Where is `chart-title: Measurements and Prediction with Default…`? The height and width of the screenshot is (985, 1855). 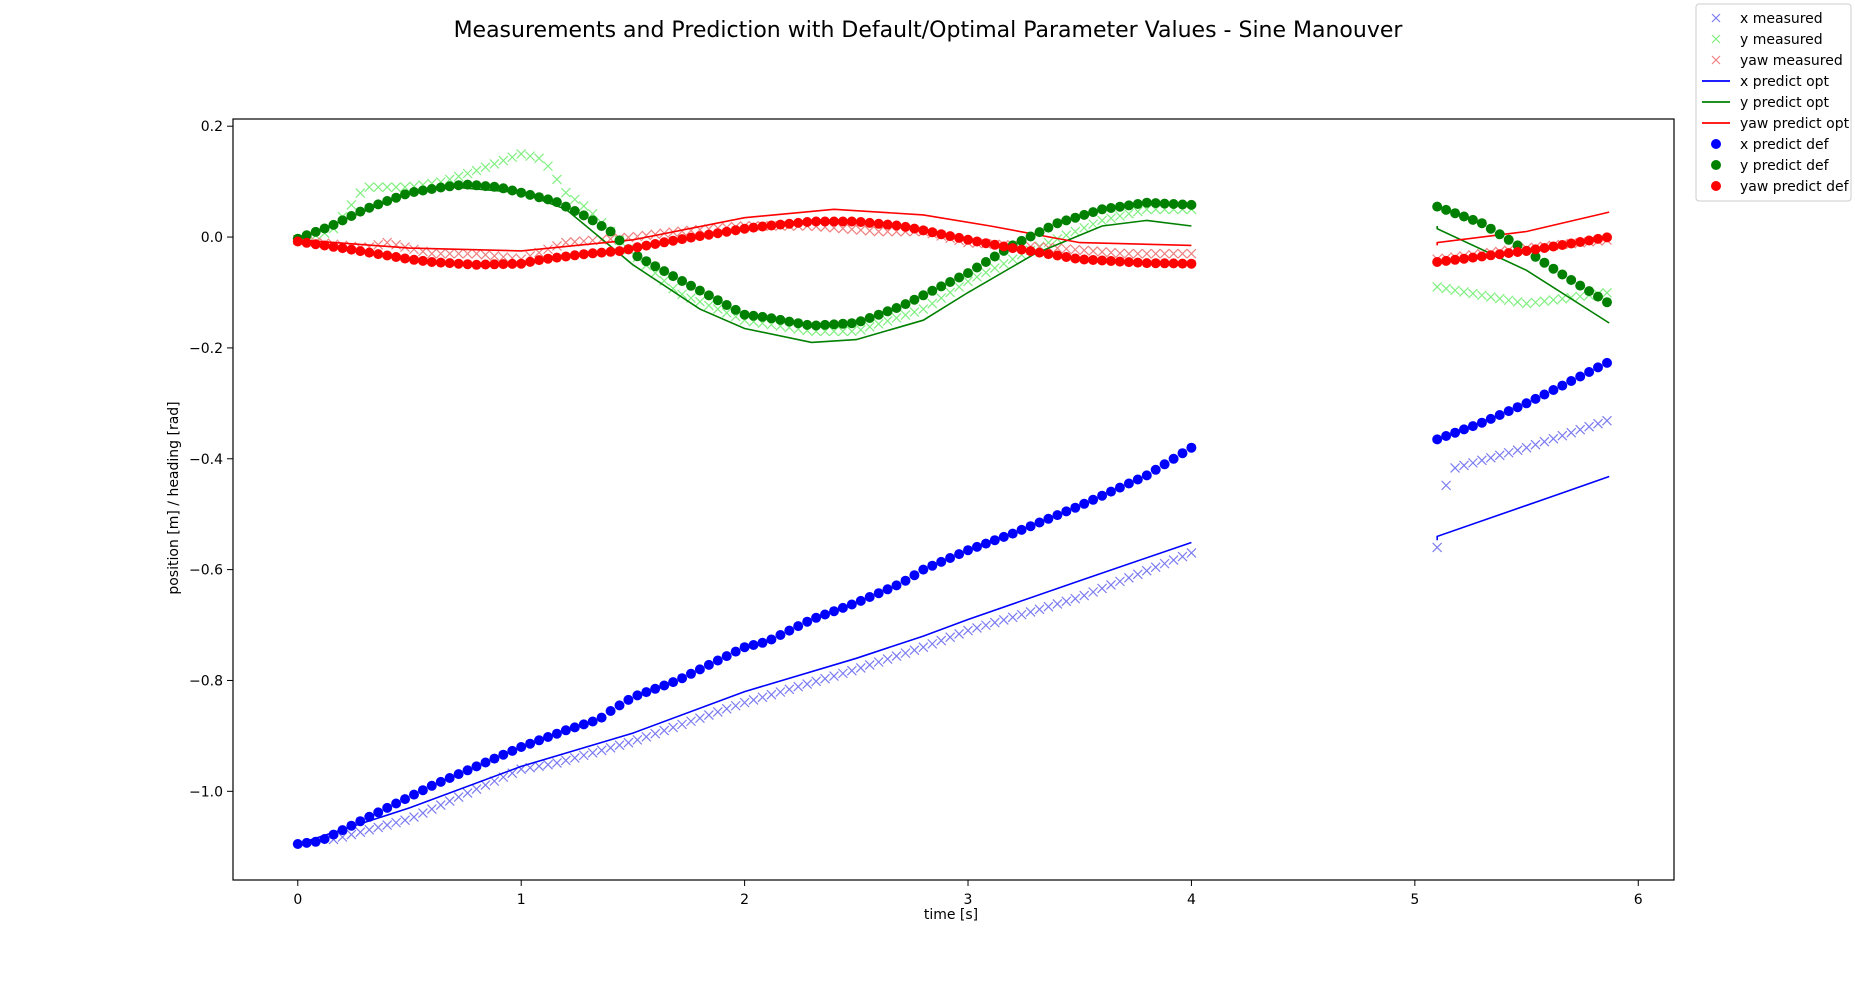
chart-title: Measurements and Prediction with Default… is located at coordinates (929, 30).